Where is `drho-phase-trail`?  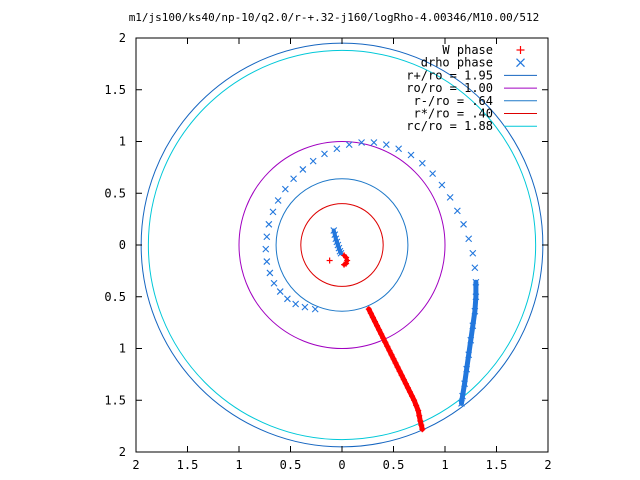 drho-phase-trail is located at coordinates (468, 342).